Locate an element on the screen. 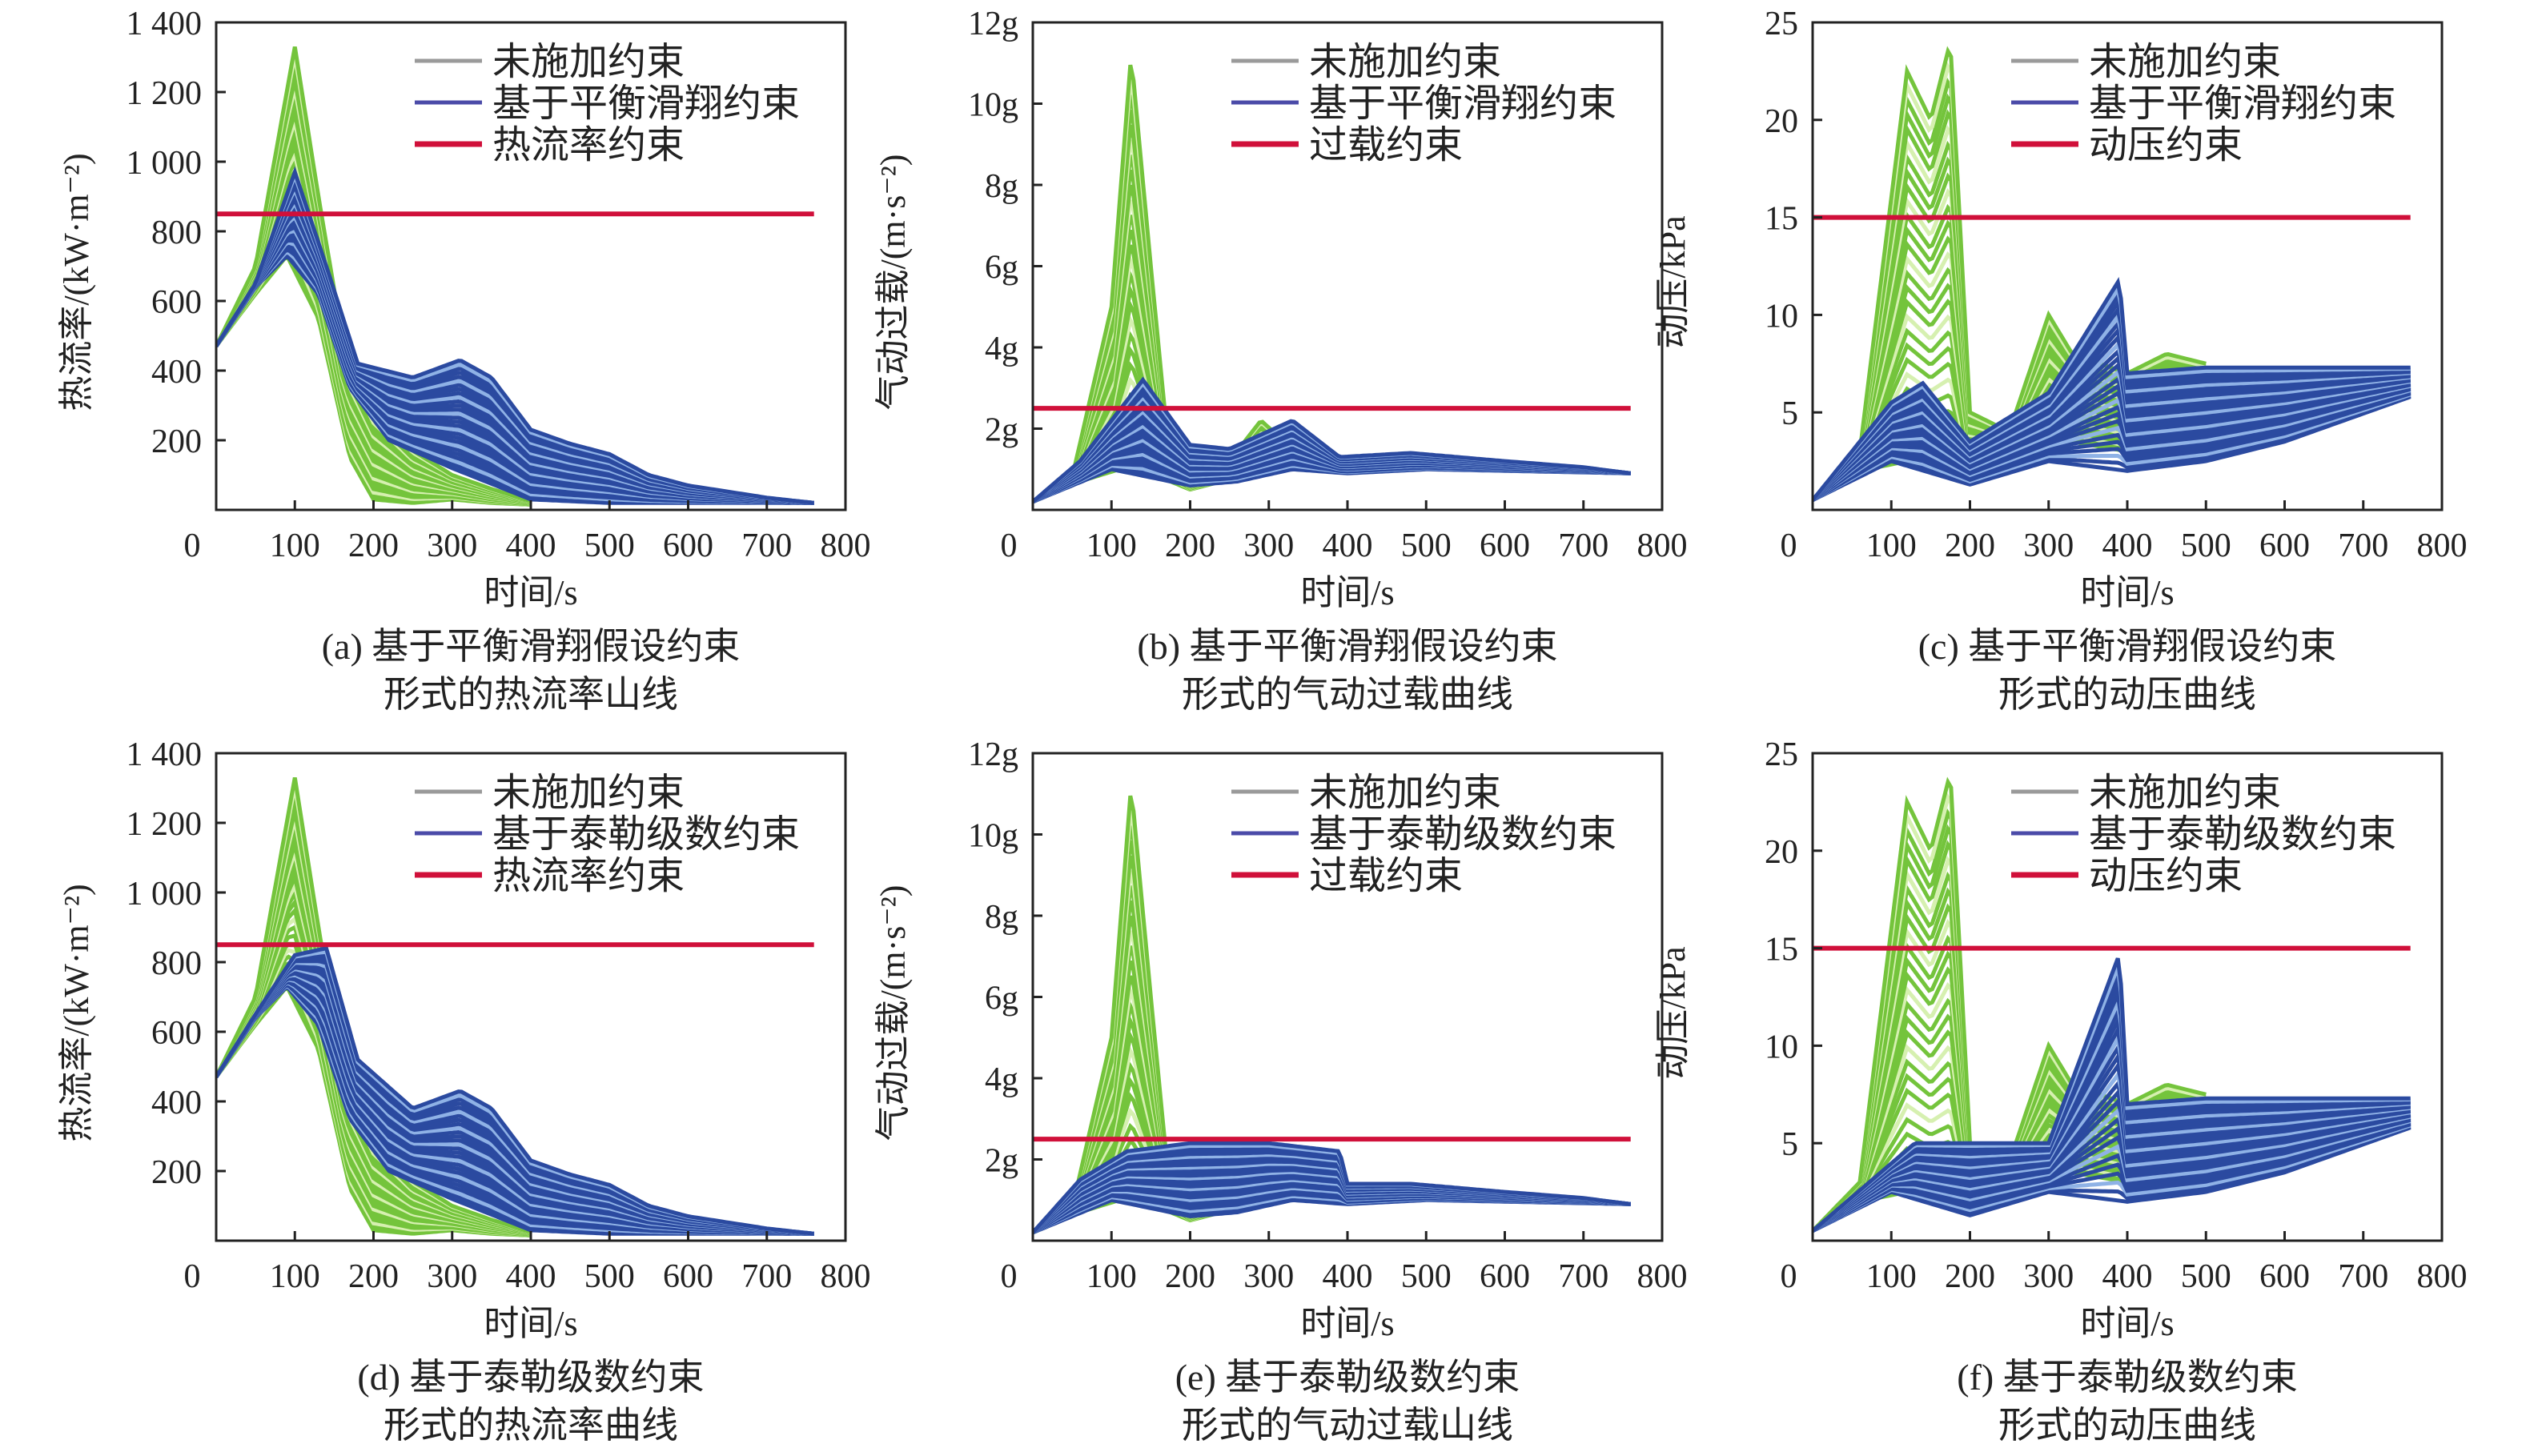  caption-line-1: (e) 基于泰勒级数约束 is located at coordinates (1347, 1377).